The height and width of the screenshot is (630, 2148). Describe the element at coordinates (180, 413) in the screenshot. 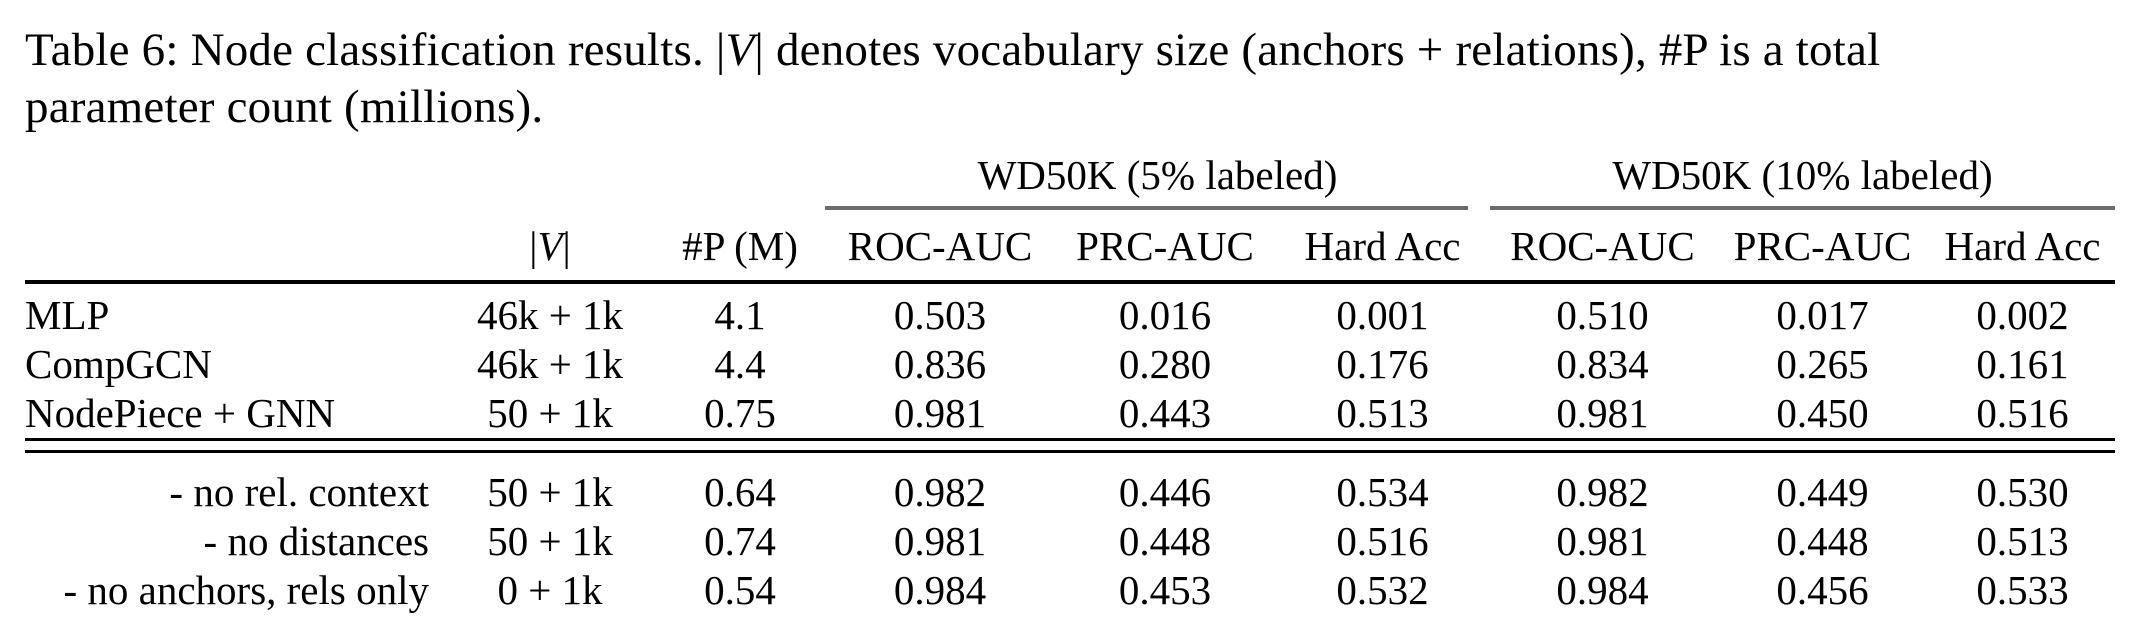

I see `row-label-nodepiece-gnn: NodePiece + GNN` at that location.